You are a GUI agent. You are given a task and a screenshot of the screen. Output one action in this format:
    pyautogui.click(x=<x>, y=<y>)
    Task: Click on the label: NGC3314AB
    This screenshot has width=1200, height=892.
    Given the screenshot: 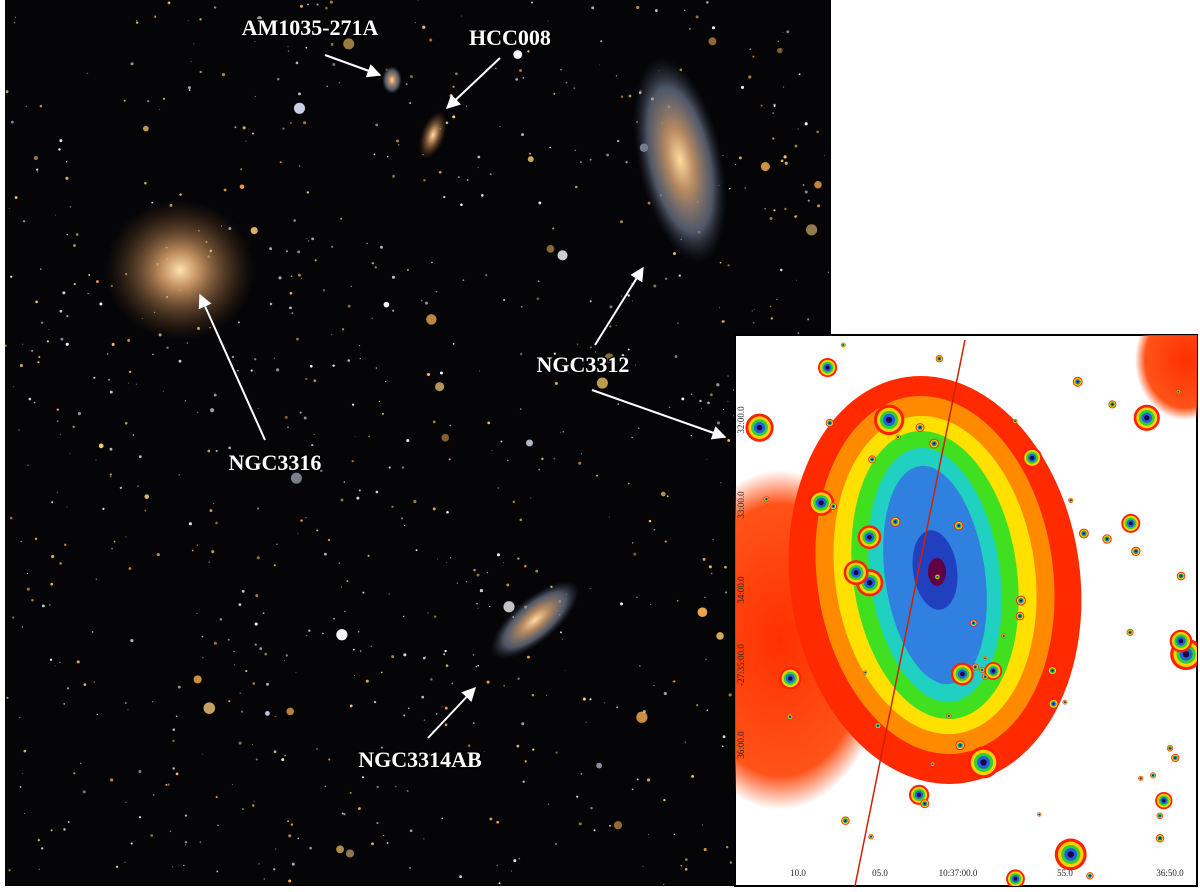 What is the action you would take?
    pyautogui.click(x=420, y=759)
    